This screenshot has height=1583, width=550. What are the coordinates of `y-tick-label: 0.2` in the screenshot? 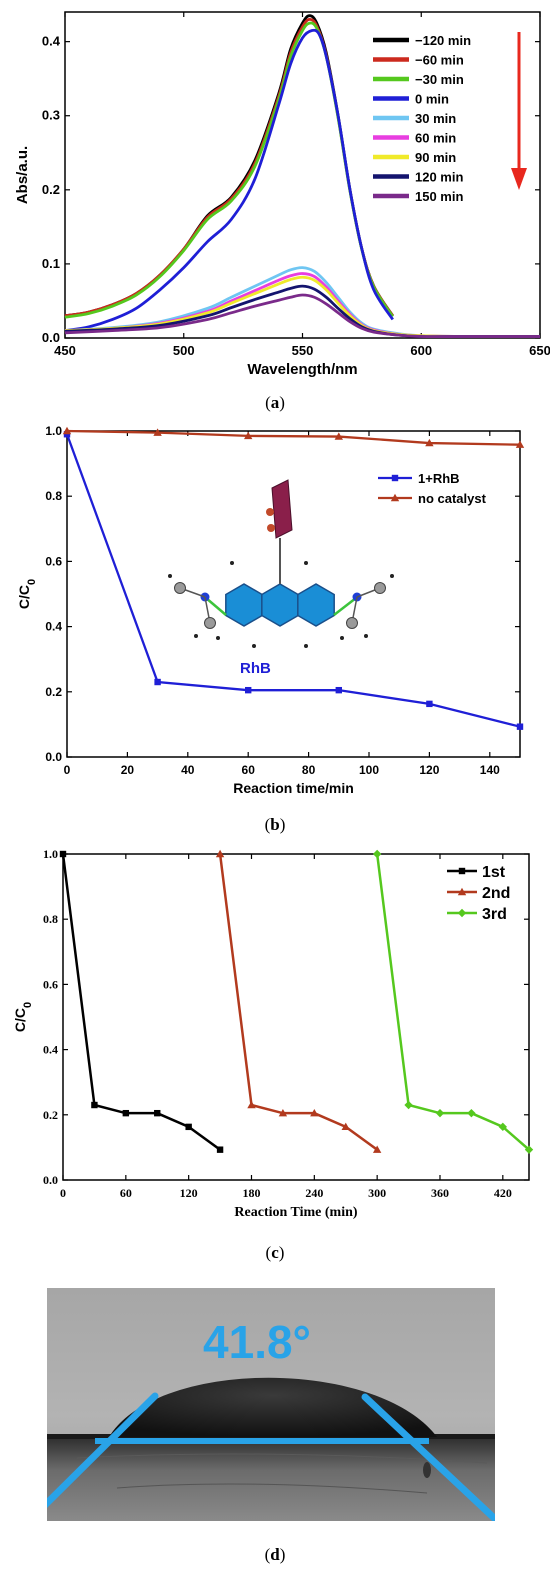 It's located at (53, 692).